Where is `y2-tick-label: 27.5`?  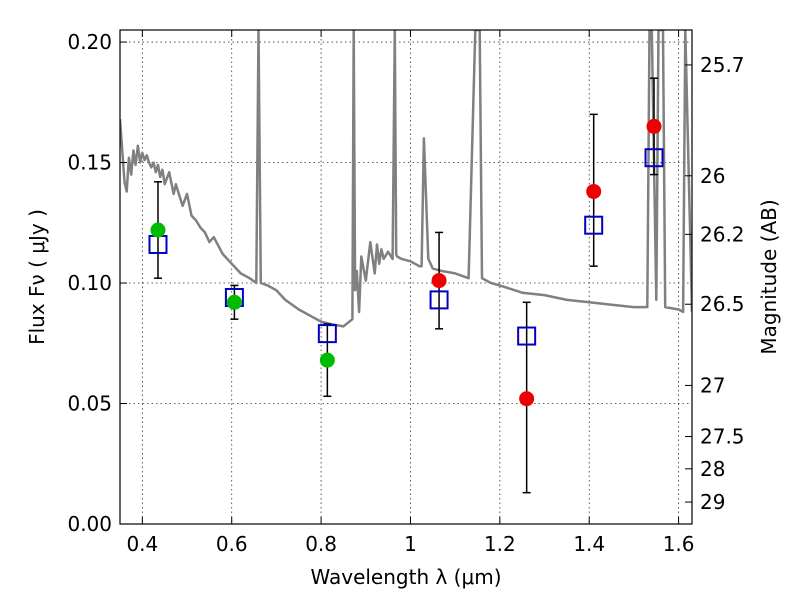 y2-tick-label: 27.5 is located at coordinates (722, 437).